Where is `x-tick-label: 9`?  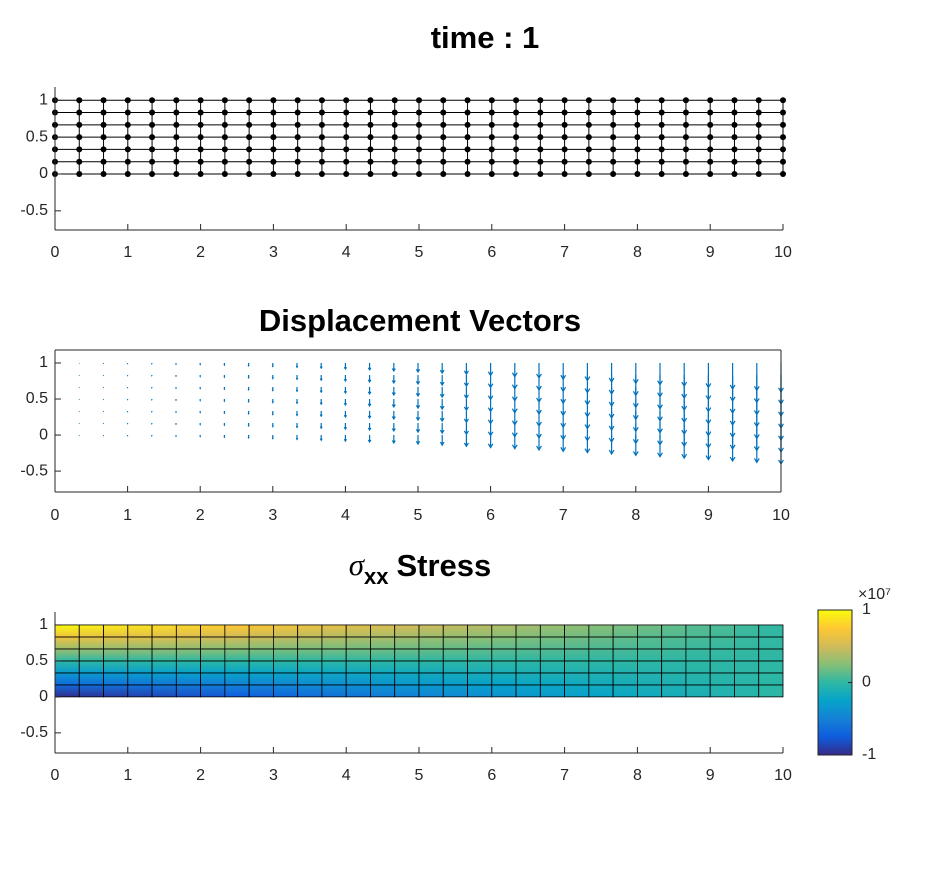 x-tick-label: 9 is located at coordinates (708, 515).